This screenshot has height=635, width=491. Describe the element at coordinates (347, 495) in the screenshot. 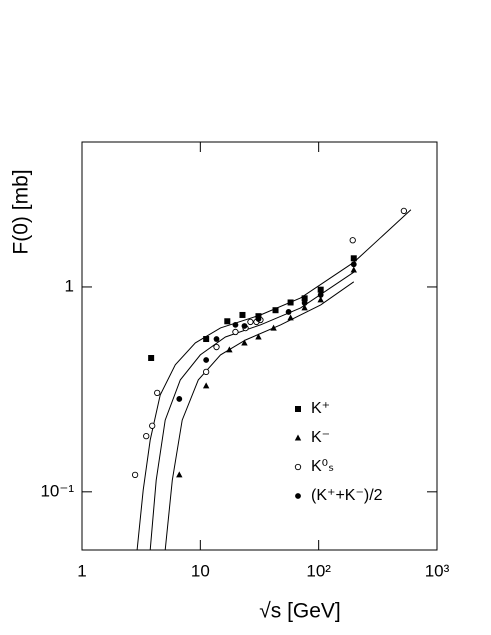

I see `legend-label: (K⁺+K⁻)/2` at that location.